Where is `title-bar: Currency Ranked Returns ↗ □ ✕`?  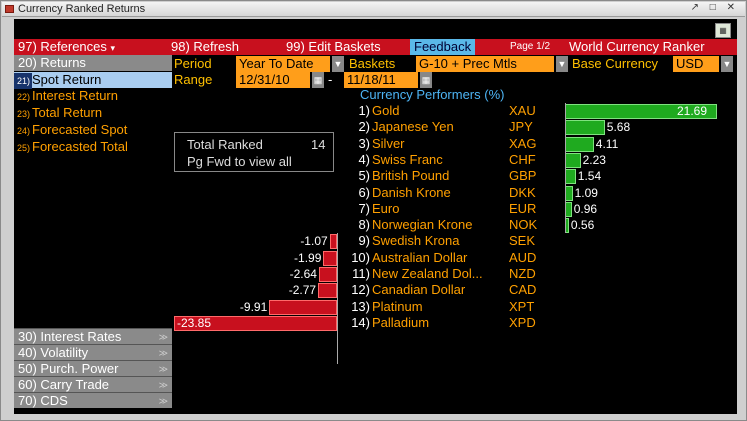
title-bar: Currency Ranked Returns ↗ □ ✕ is located at coordinates (373, 9).